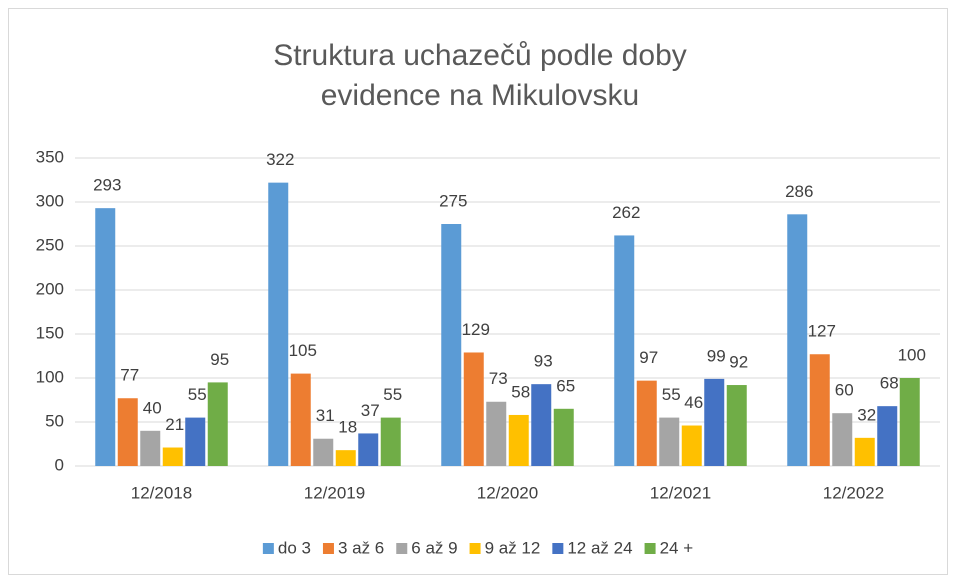  What do you see at coordinates (677, 547) in the screenshot?
I see `legend-label: 24 +` at bounding box center [677, 547].